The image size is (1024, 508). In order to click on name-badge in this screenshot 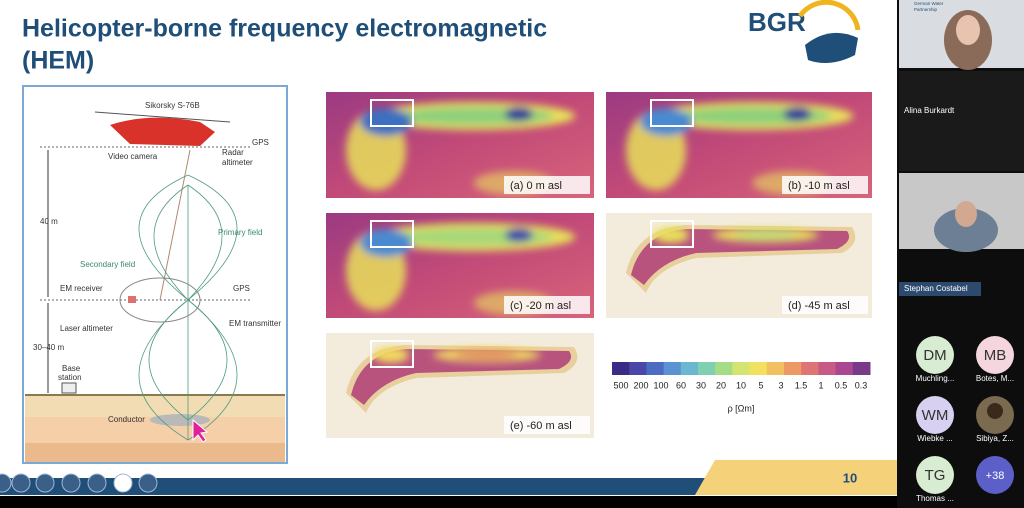, I will do `click(940, 289)`.